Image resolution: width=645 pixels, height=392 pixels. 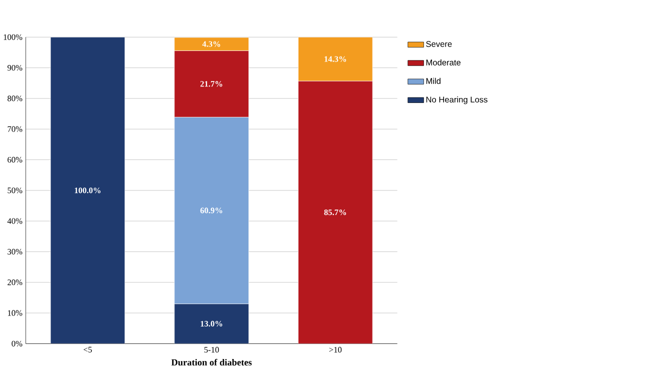 What do you see at coordinates (15, 159) in the screenshot?
I see `y-tick-label: 60%` at bounding box center [15, 159].